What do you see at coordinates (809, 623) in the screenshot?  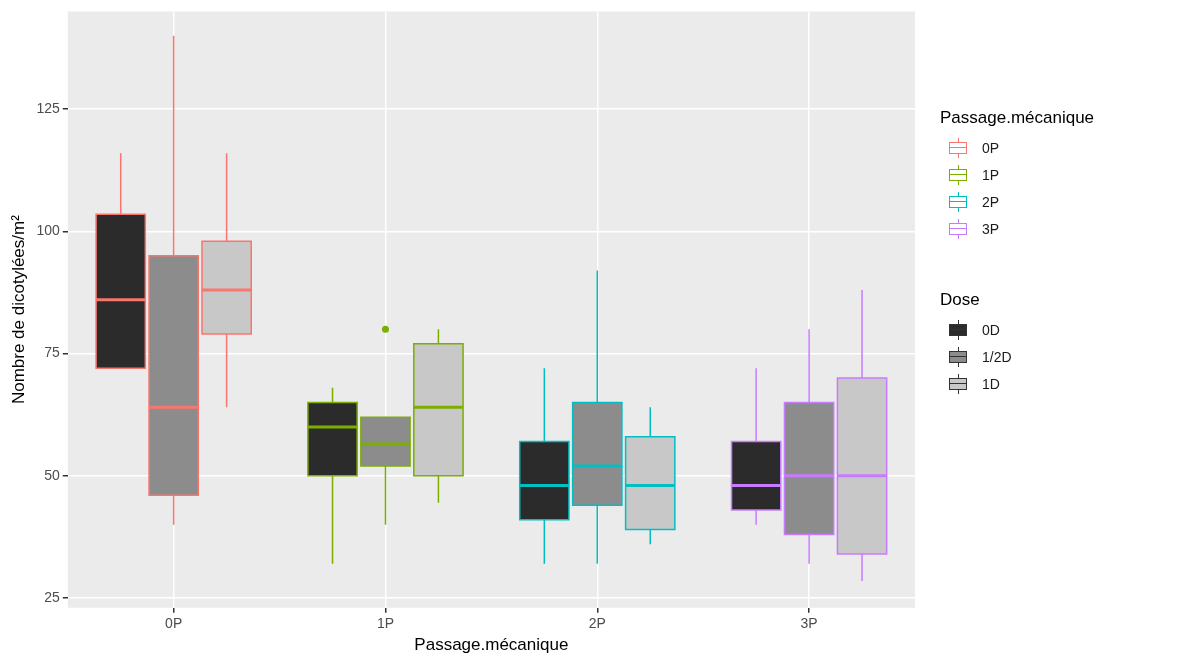 I see `x-tick-label: 3P` at bounding box center [809, 623].